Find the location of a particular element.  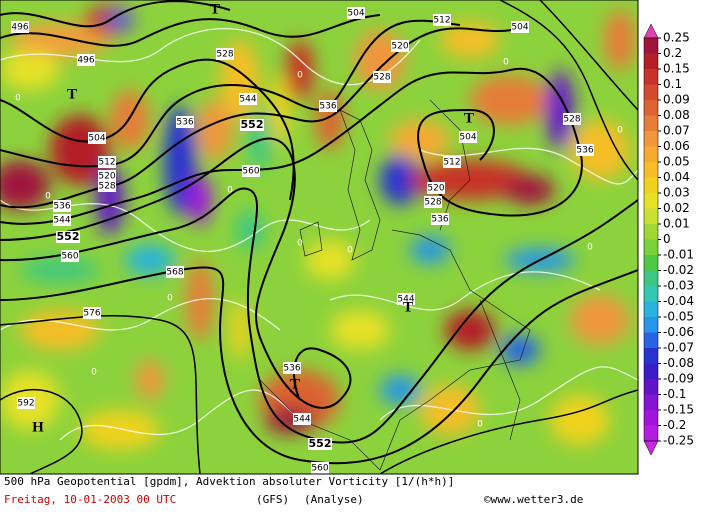

footer-date: Freitag, 10-01-2003 00 UTC is located at coordinates (90, 499).